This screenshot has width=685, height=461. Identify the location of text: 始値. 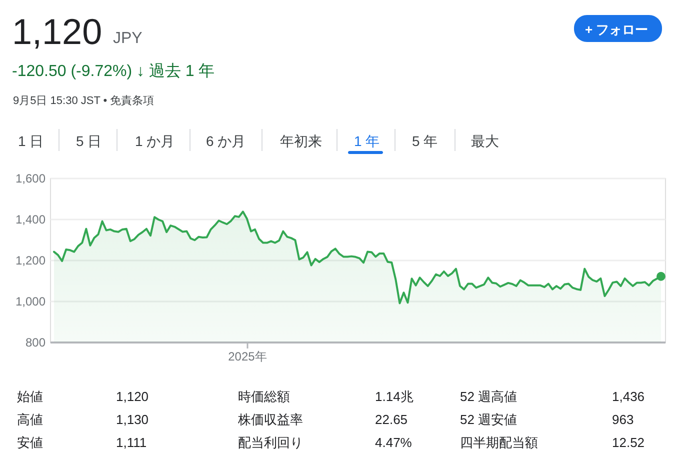
(30, 396).